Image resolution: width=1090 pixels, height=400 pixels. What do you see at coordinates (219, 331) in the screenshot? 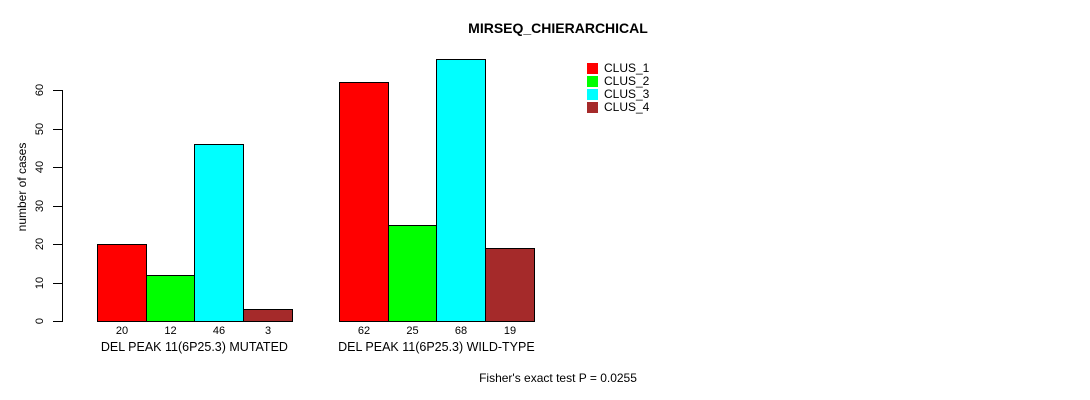
I see `bar-value-label: 46` at bounding box center [219, 331].